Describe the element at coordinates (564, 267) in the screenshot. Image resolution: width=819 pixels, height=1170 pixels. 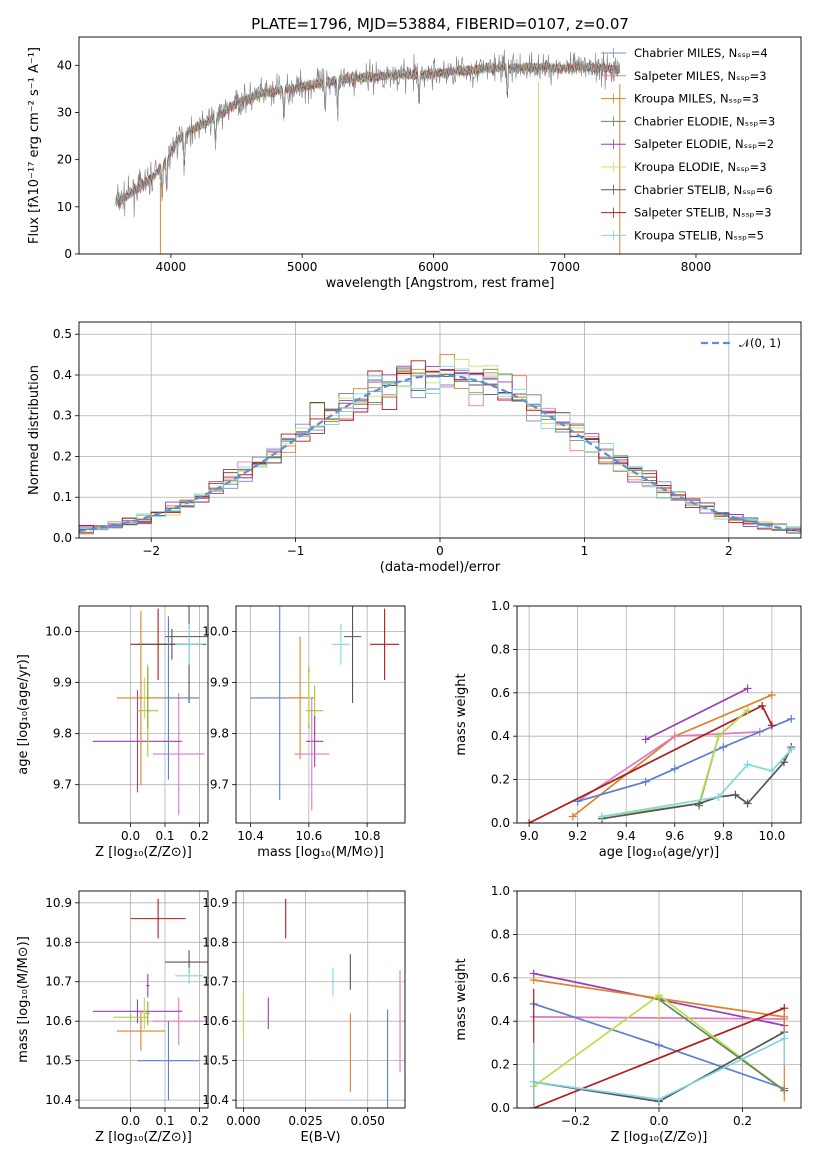
I see `spectrum-xtick-label: 7000` at that location.